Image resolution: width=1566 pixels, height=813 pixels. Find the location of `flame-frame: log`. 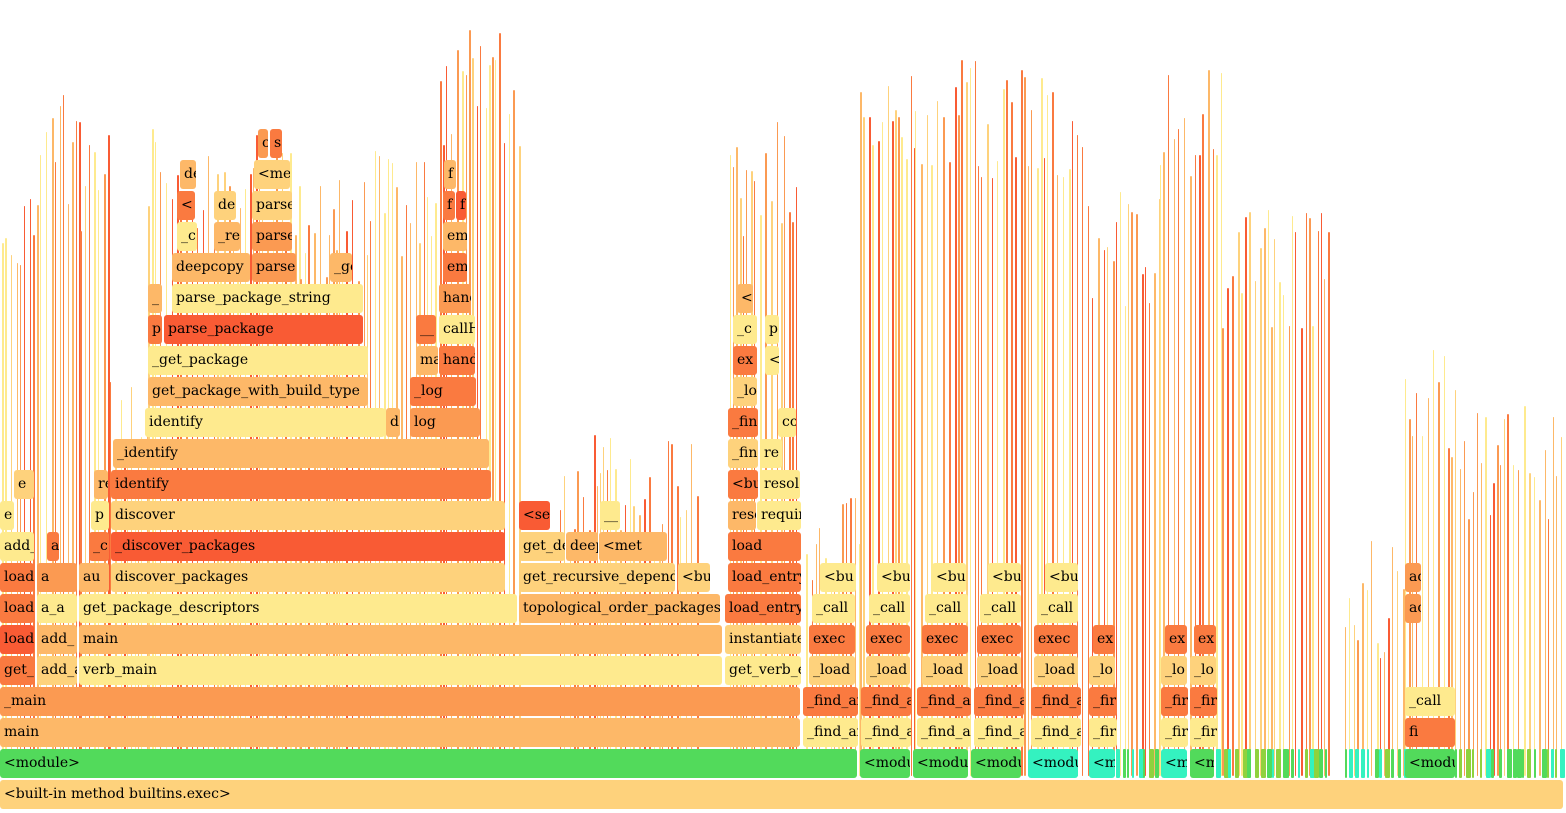

flame-frame: log is located at coordinates (445, 422).